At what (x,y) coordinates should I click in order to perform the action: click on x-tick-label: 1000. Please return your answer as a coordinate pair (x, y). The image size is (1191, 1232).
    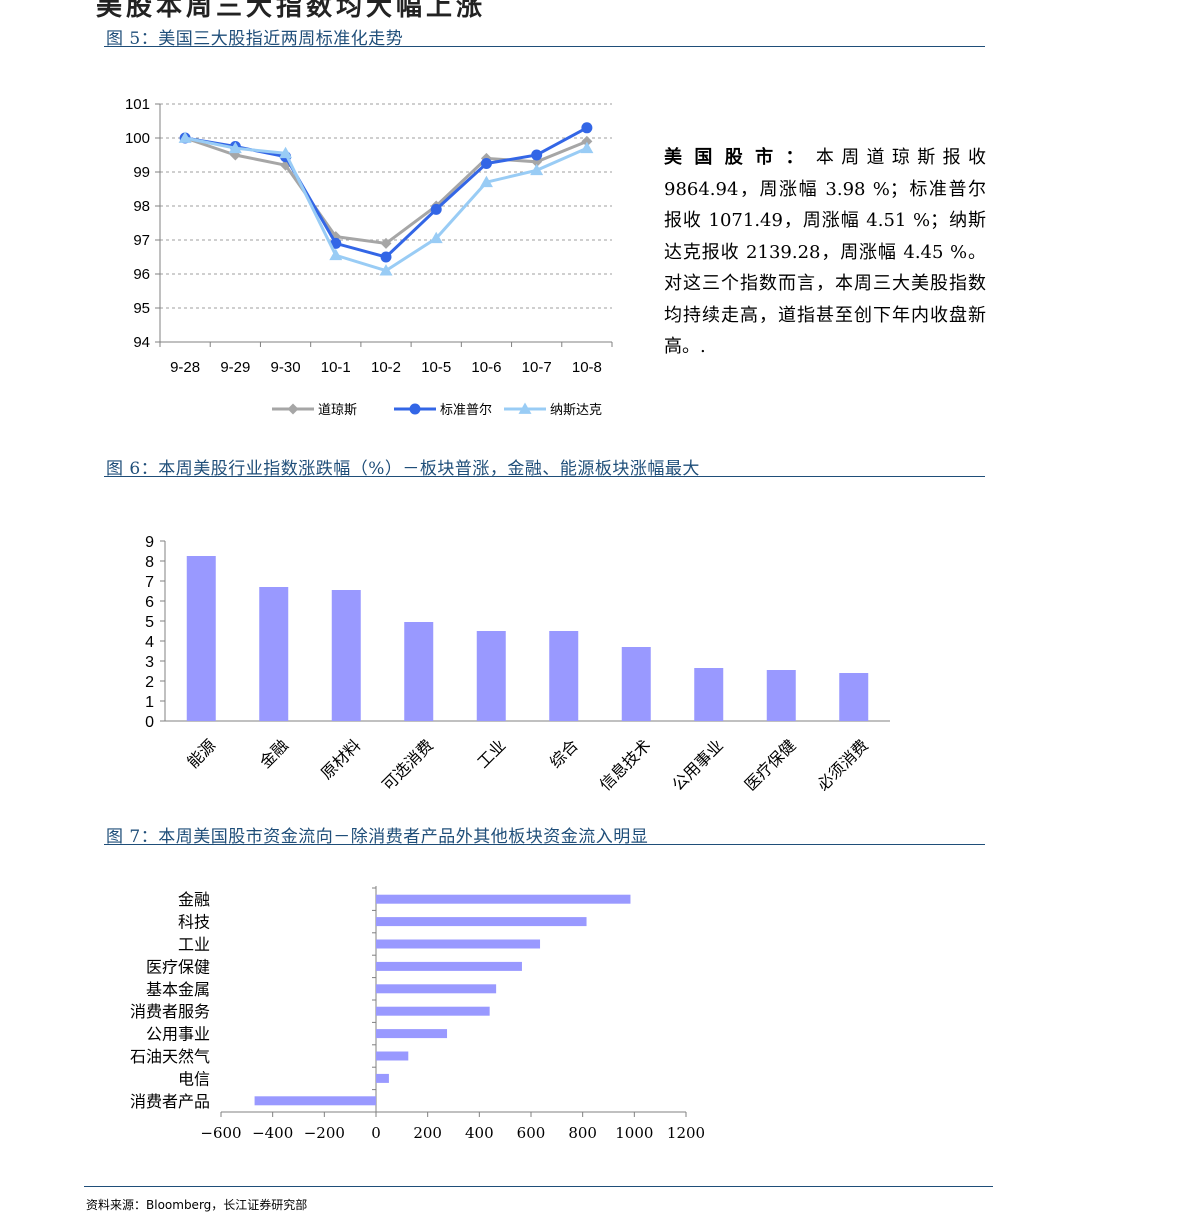
    Looking at the image, I should click on (634, 1133).